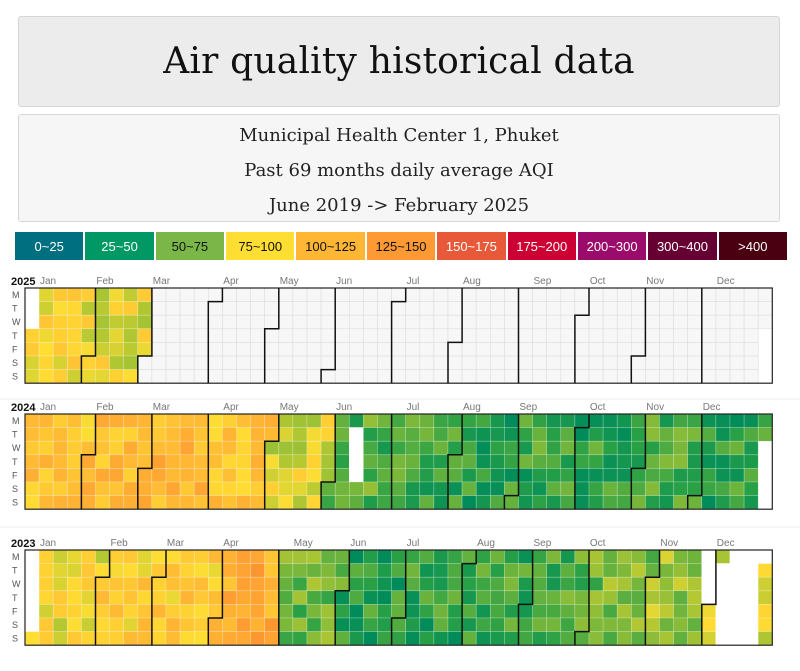  I want to click on month-label: May, so click(289, 407).